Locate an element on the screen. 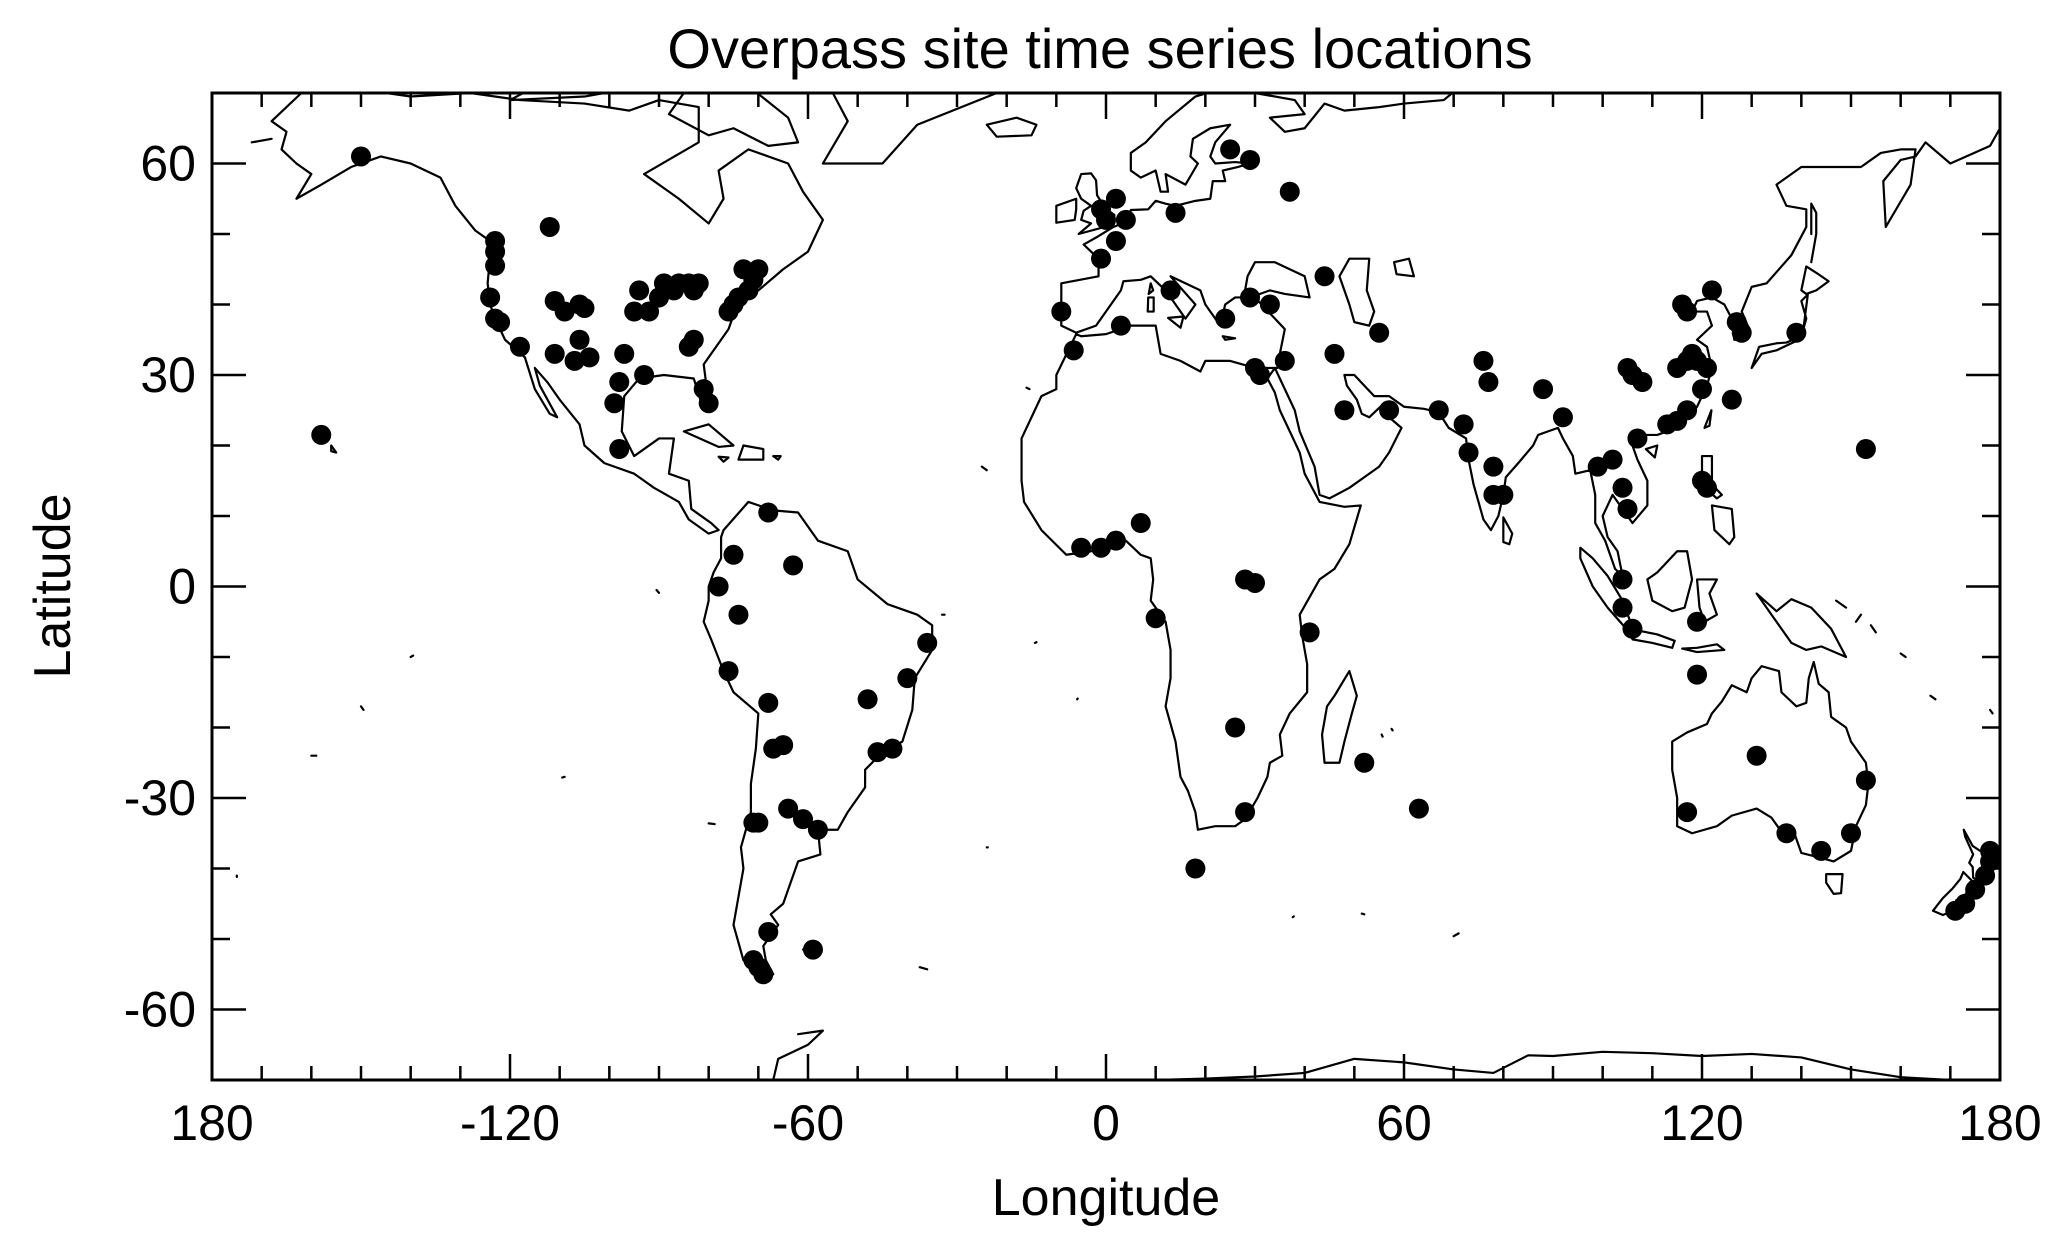 This screenshot has width=2067, height=1242. x-tick-label: 60 is located at coordinates (1404, 1123).